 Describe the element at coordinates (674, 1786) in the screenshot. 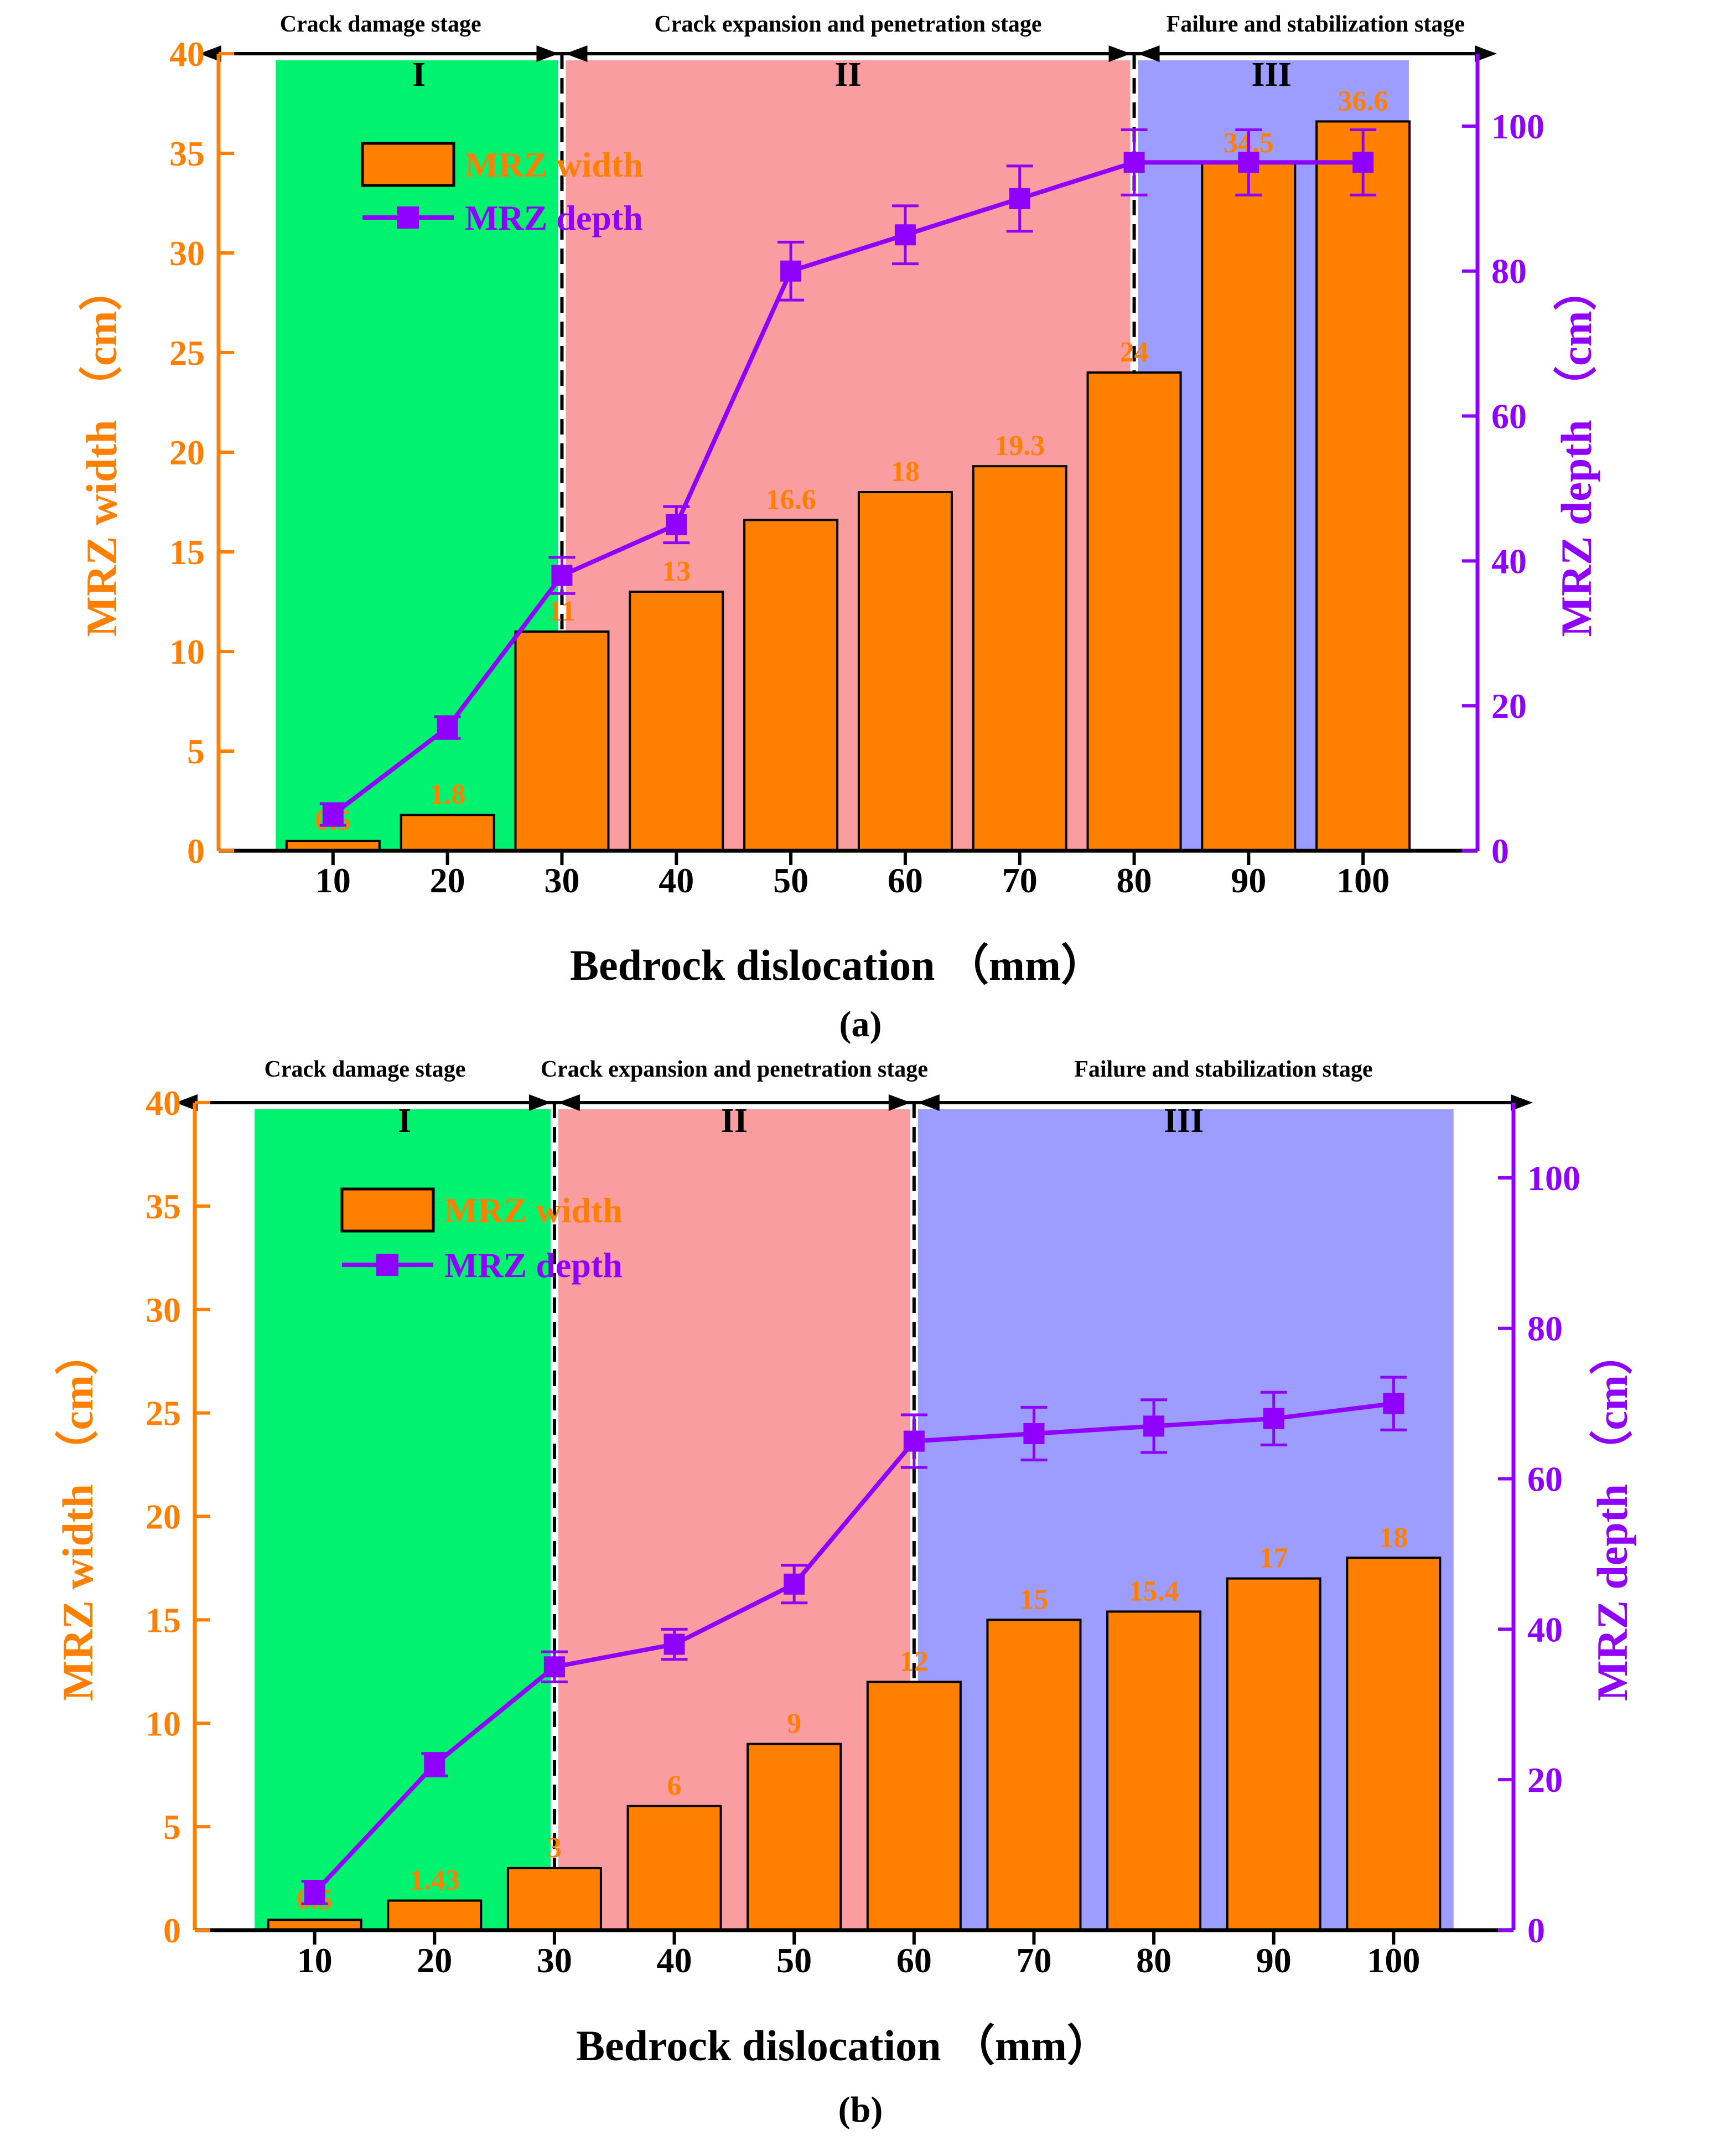

I see `width-bar-label-40: 6` at that location.